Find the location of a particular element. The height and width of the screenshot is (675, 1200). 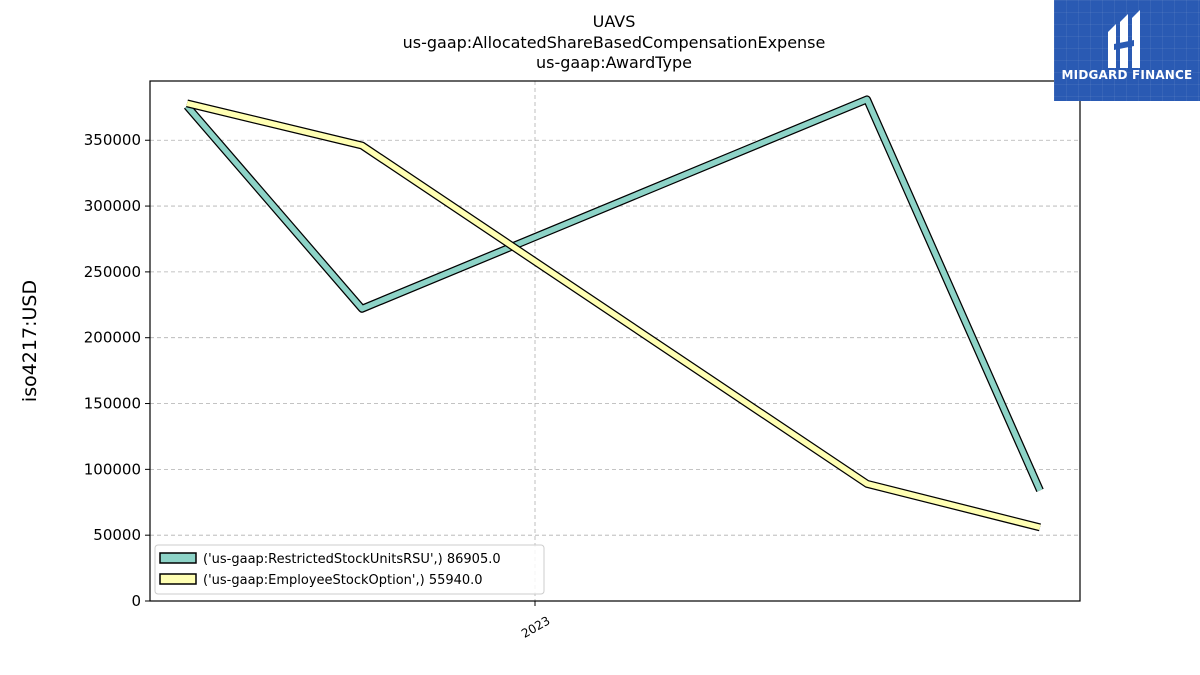

y-tick-label: 50000 is located at coordinates (117, 535).